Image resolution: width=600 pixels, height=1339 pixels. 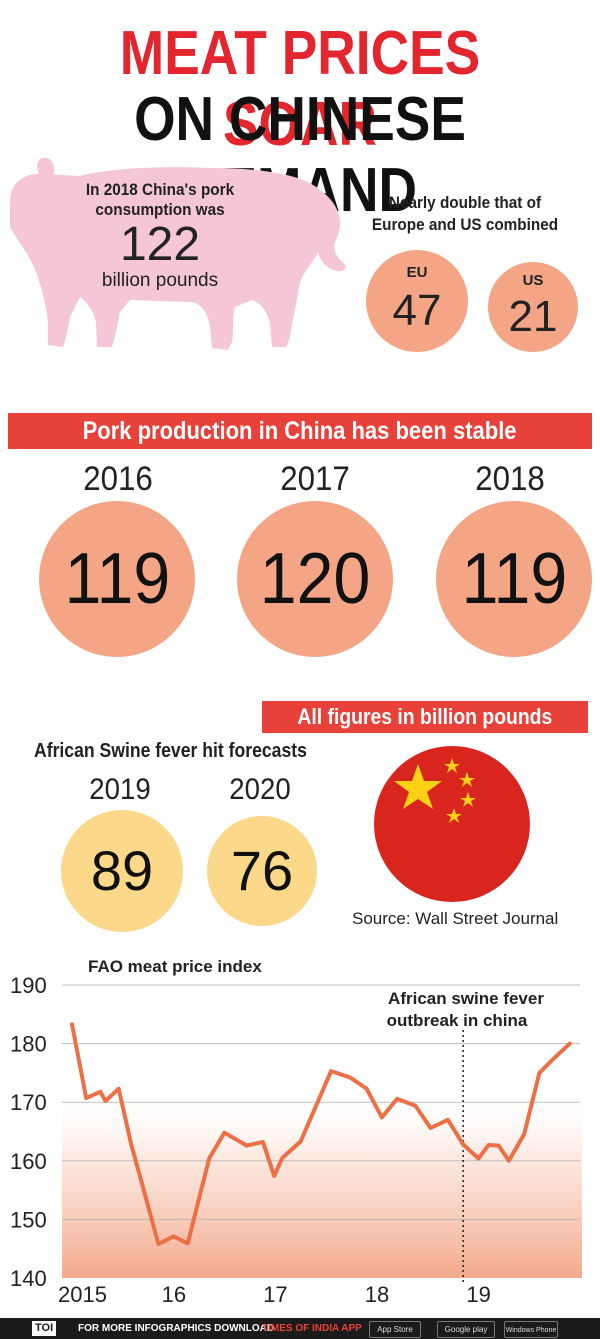 I want to click on app-store-label: App Store, so click(x=395, y=1329).